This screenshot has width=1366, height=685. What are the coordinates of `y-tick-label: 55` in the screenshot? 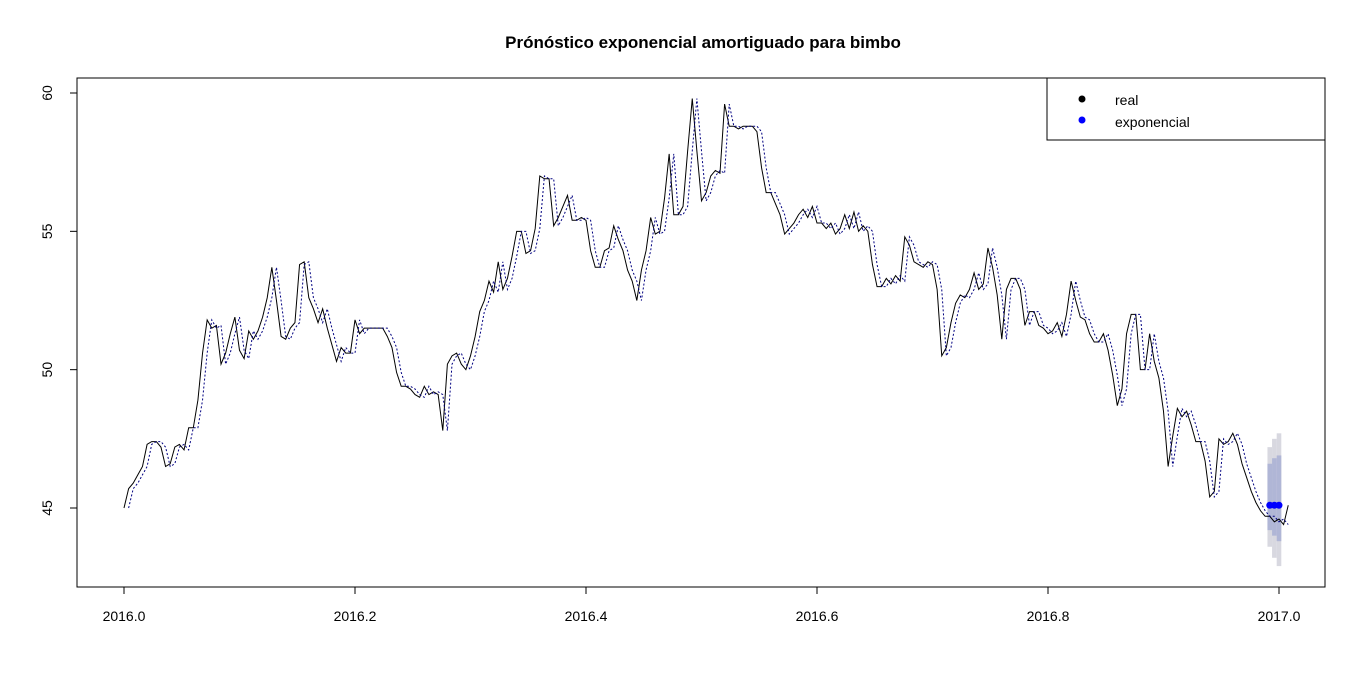 It's located at (47, 231).